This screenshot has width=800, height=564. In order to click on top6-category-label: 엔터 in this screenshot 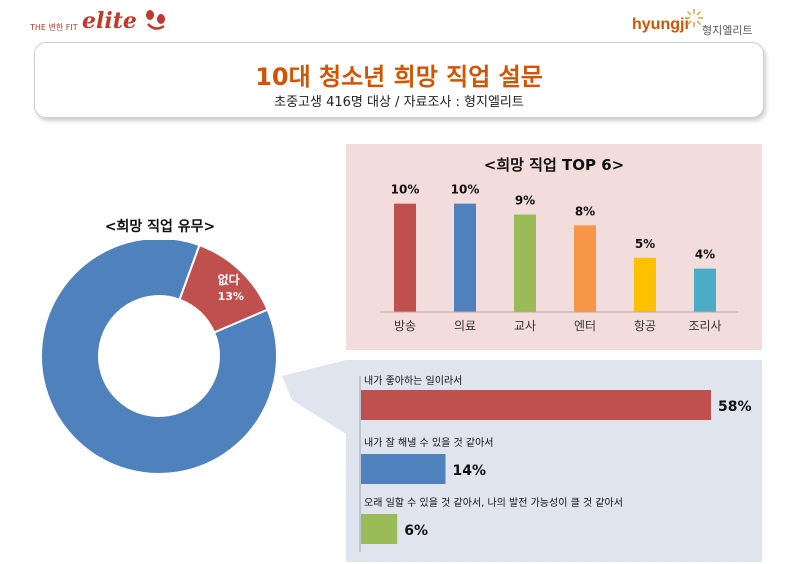, I will do `click(585, 326)`.